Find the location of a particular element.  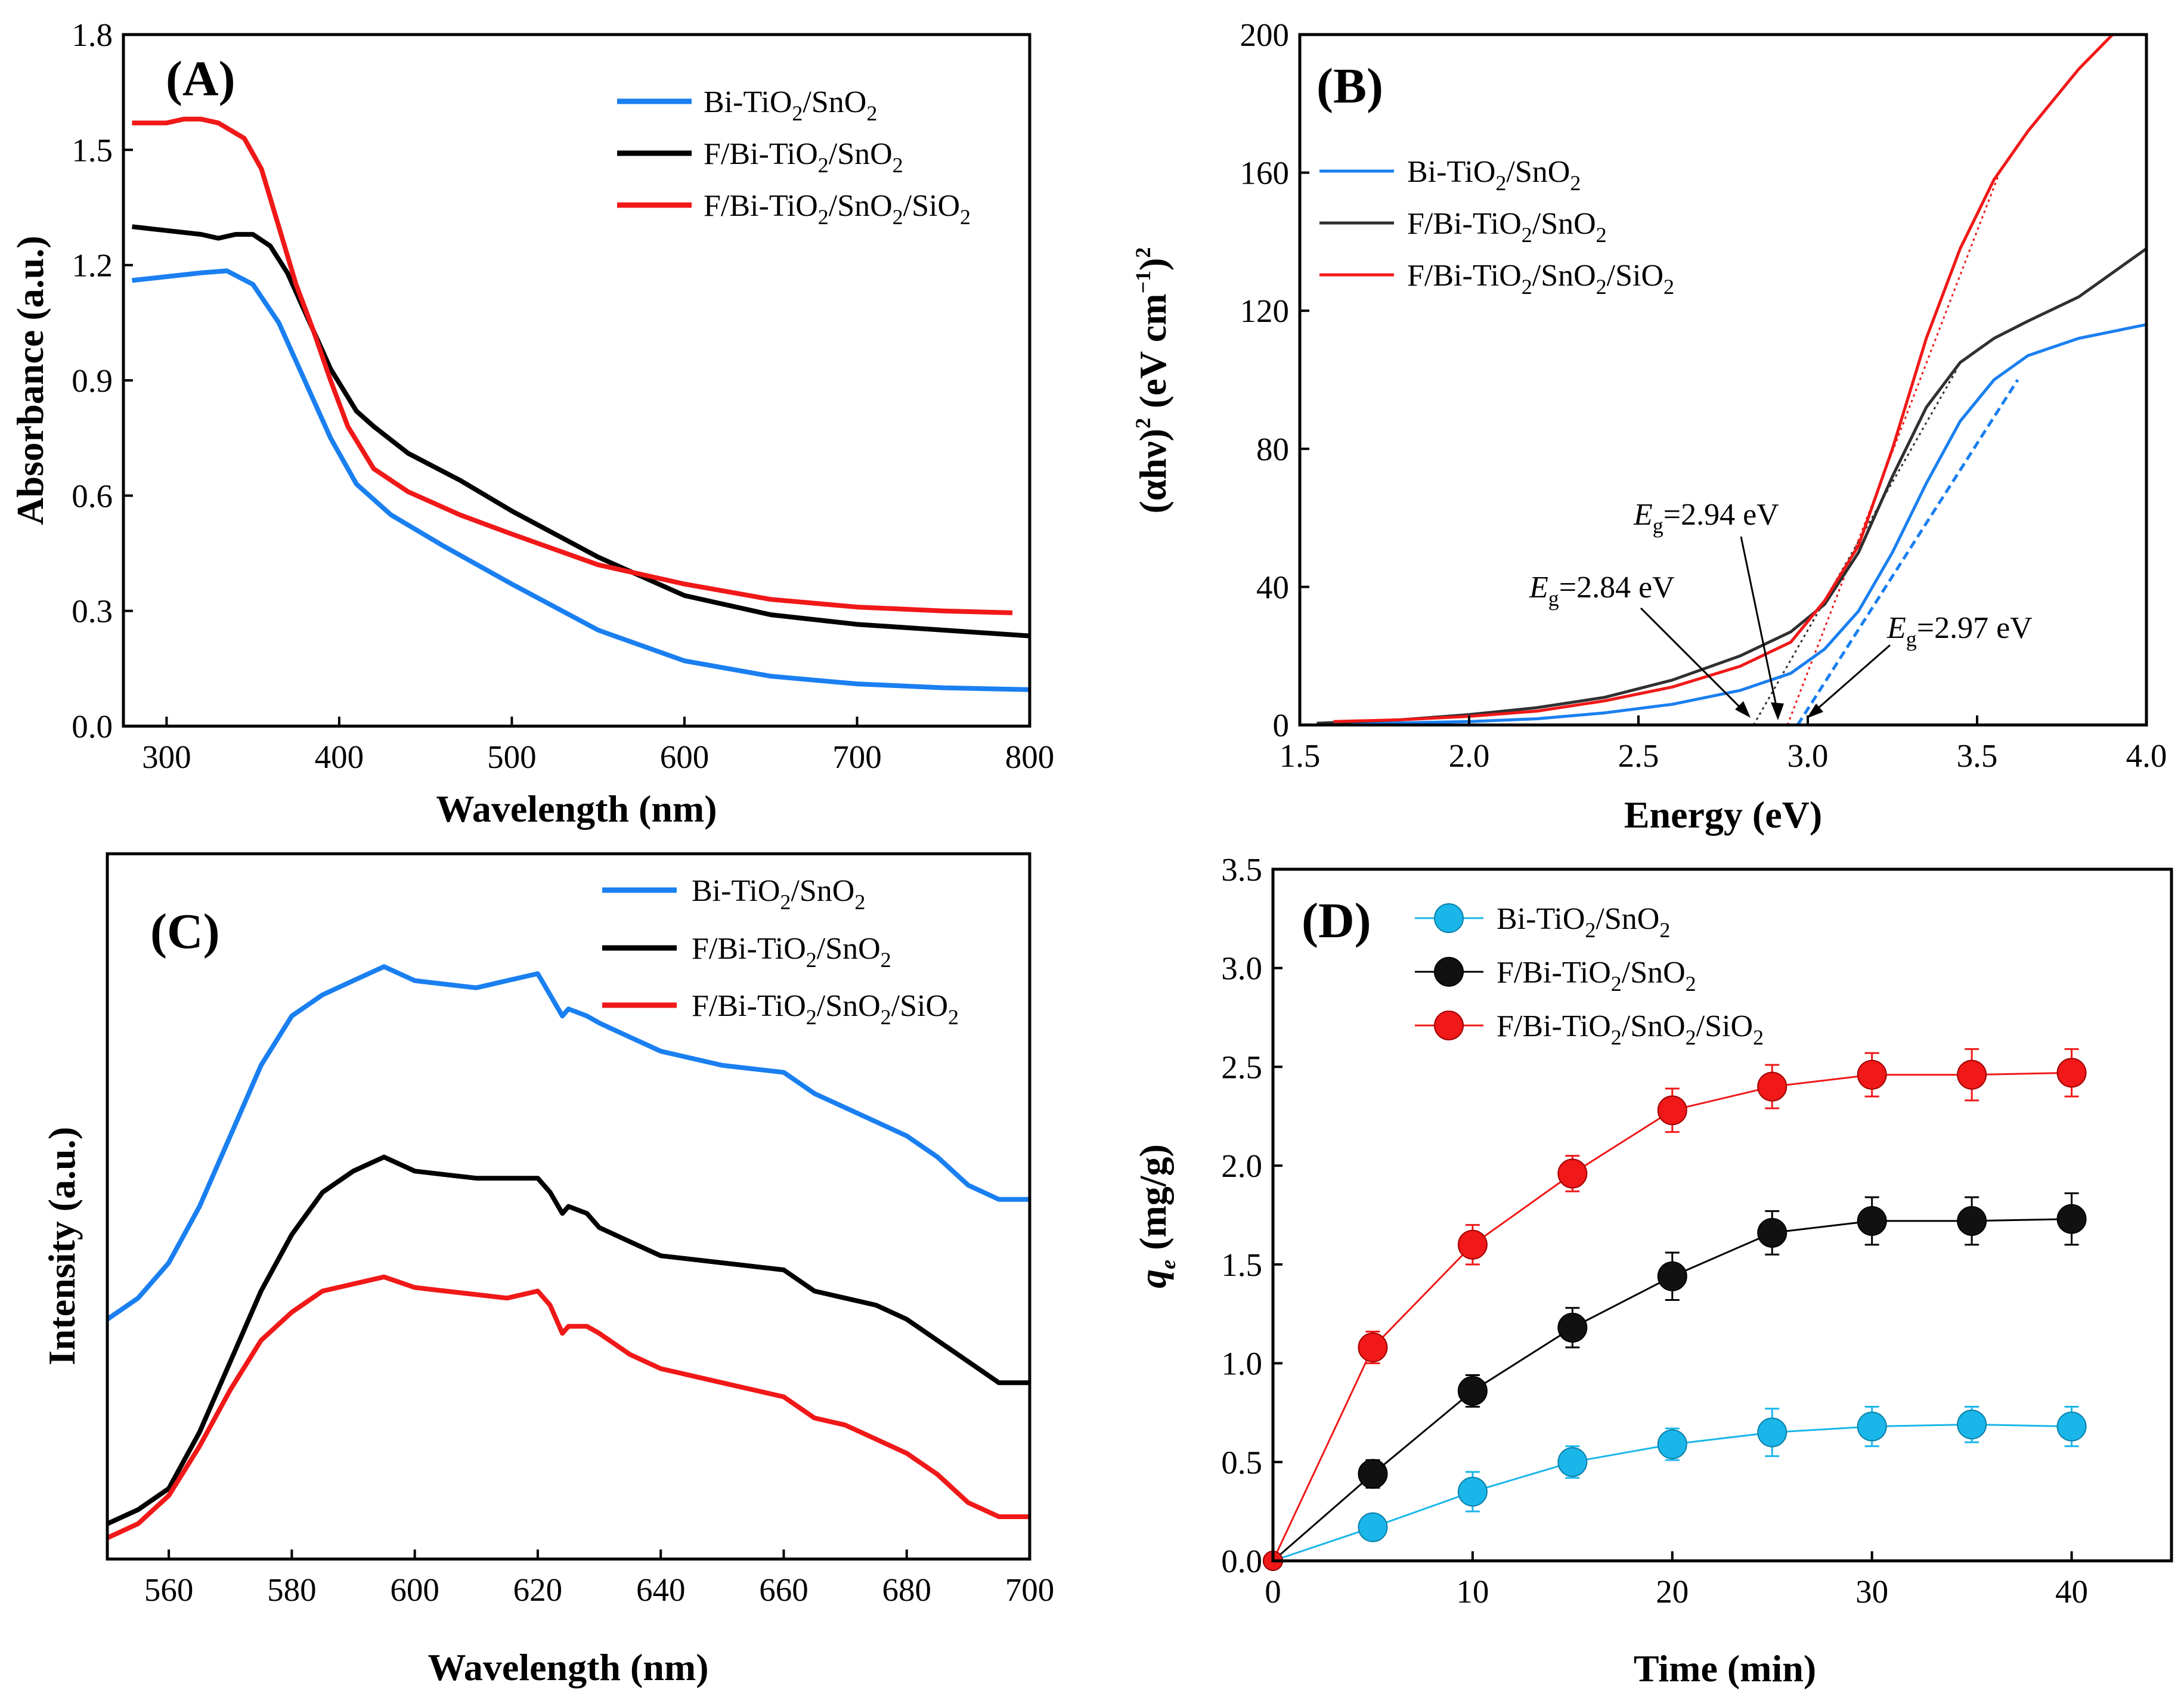

panel-a-label: (A) is located at coordinates (201, 79).